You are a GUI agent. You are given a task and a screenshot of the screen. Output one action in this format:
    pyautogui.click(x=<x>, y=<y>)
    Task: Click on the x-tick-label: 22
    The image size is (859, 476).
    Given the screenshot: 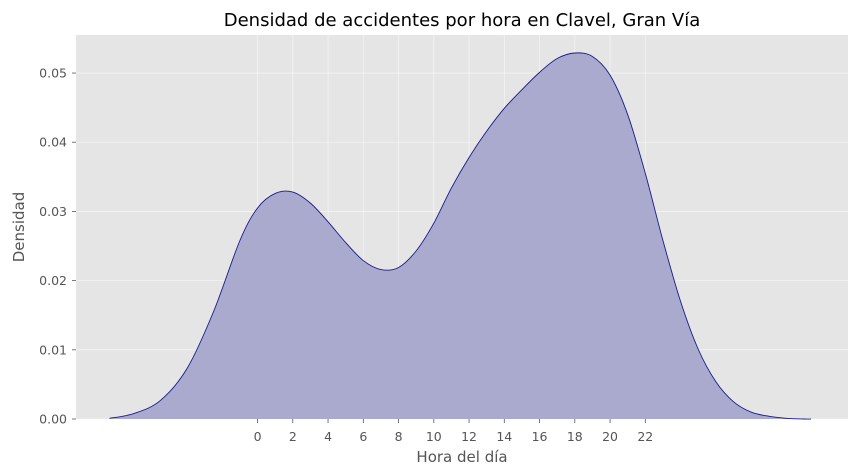 What is the action you would take?
    pyautogui.click(x=645, y=436)
    